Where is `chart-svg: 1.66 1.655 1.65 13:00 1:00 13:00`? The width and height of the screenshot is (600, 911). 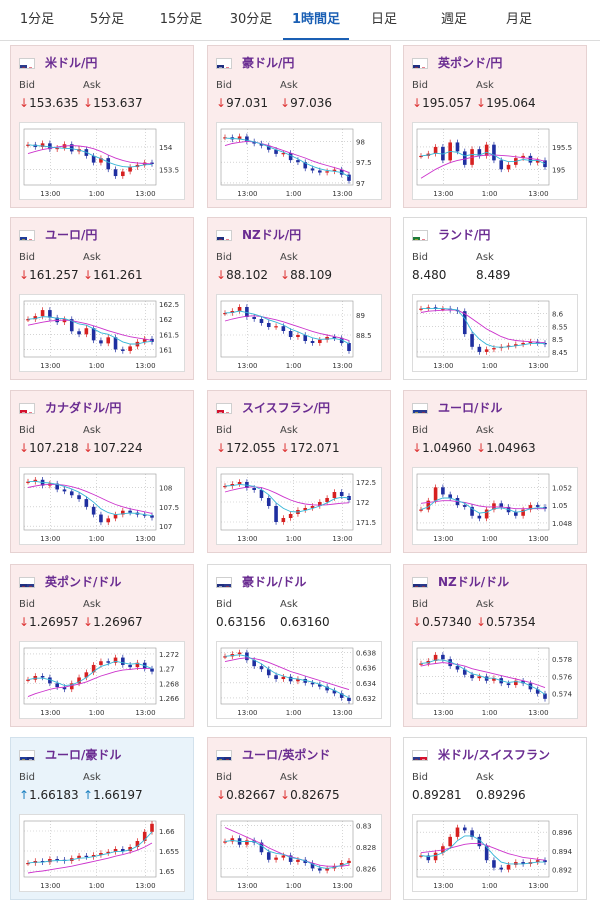 chart-svg: 1.66 1.655 1.65 13:00 1:00 13:00 is located at coordinates (101, 855).